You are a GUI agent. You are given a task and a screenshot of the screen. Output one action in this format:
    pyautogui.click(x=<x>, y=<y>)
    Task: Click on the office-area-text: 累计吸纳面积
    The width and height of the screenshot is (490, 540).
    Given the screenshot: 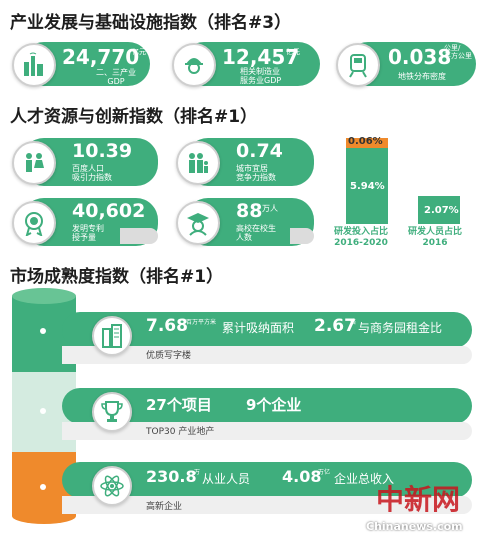 What is the action you would take?
    pyautogui.click(x=258, y=328)
    